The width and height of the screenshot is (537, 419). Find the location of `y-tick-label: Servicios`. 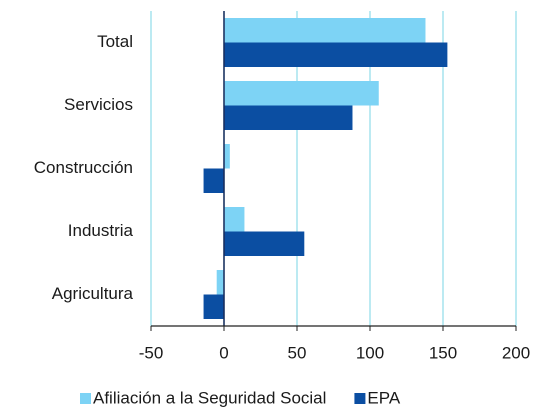

y-tick-label: Servicios is located at coordinates (98, 104).